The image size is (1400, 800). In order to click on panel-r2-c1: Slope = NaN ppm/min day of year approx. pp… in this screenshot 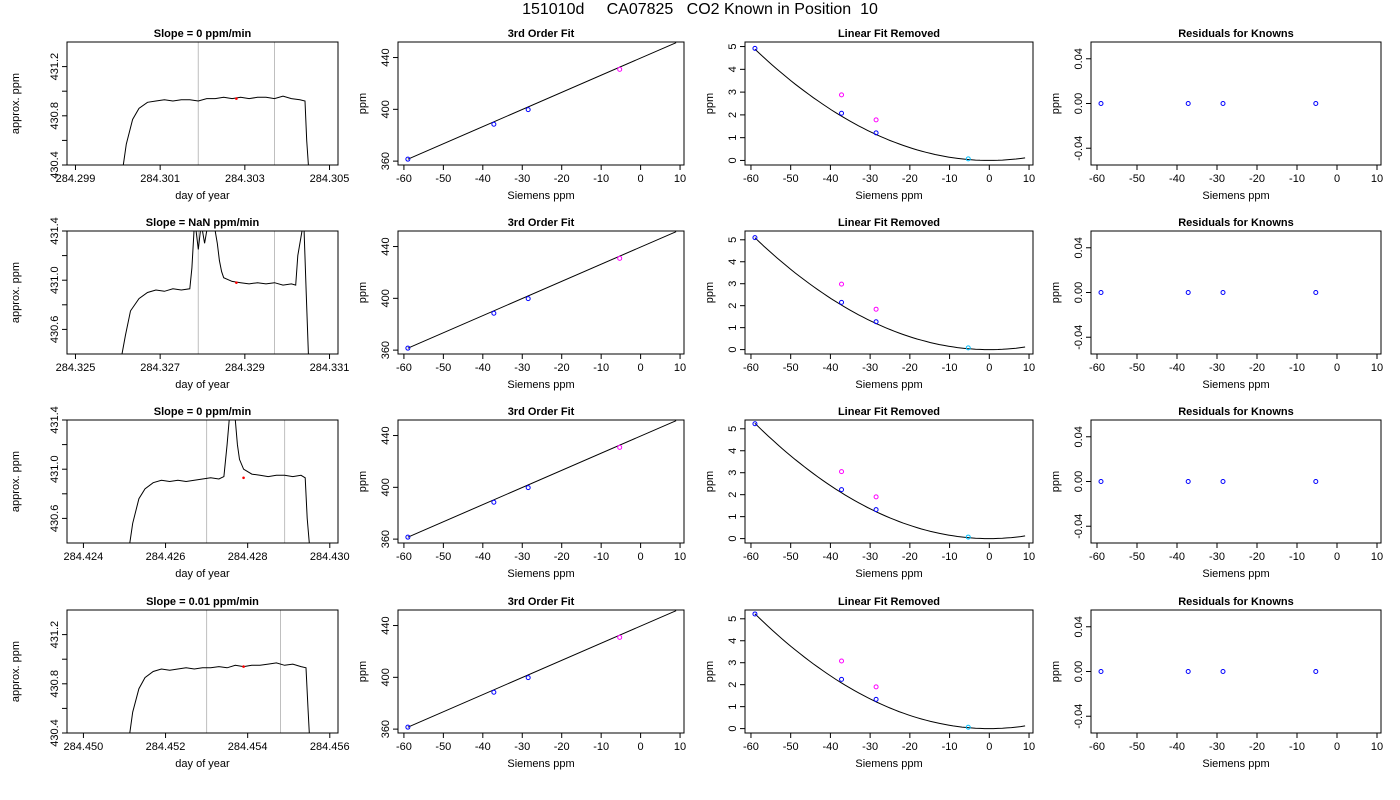, I will do `click(179, 304)`.